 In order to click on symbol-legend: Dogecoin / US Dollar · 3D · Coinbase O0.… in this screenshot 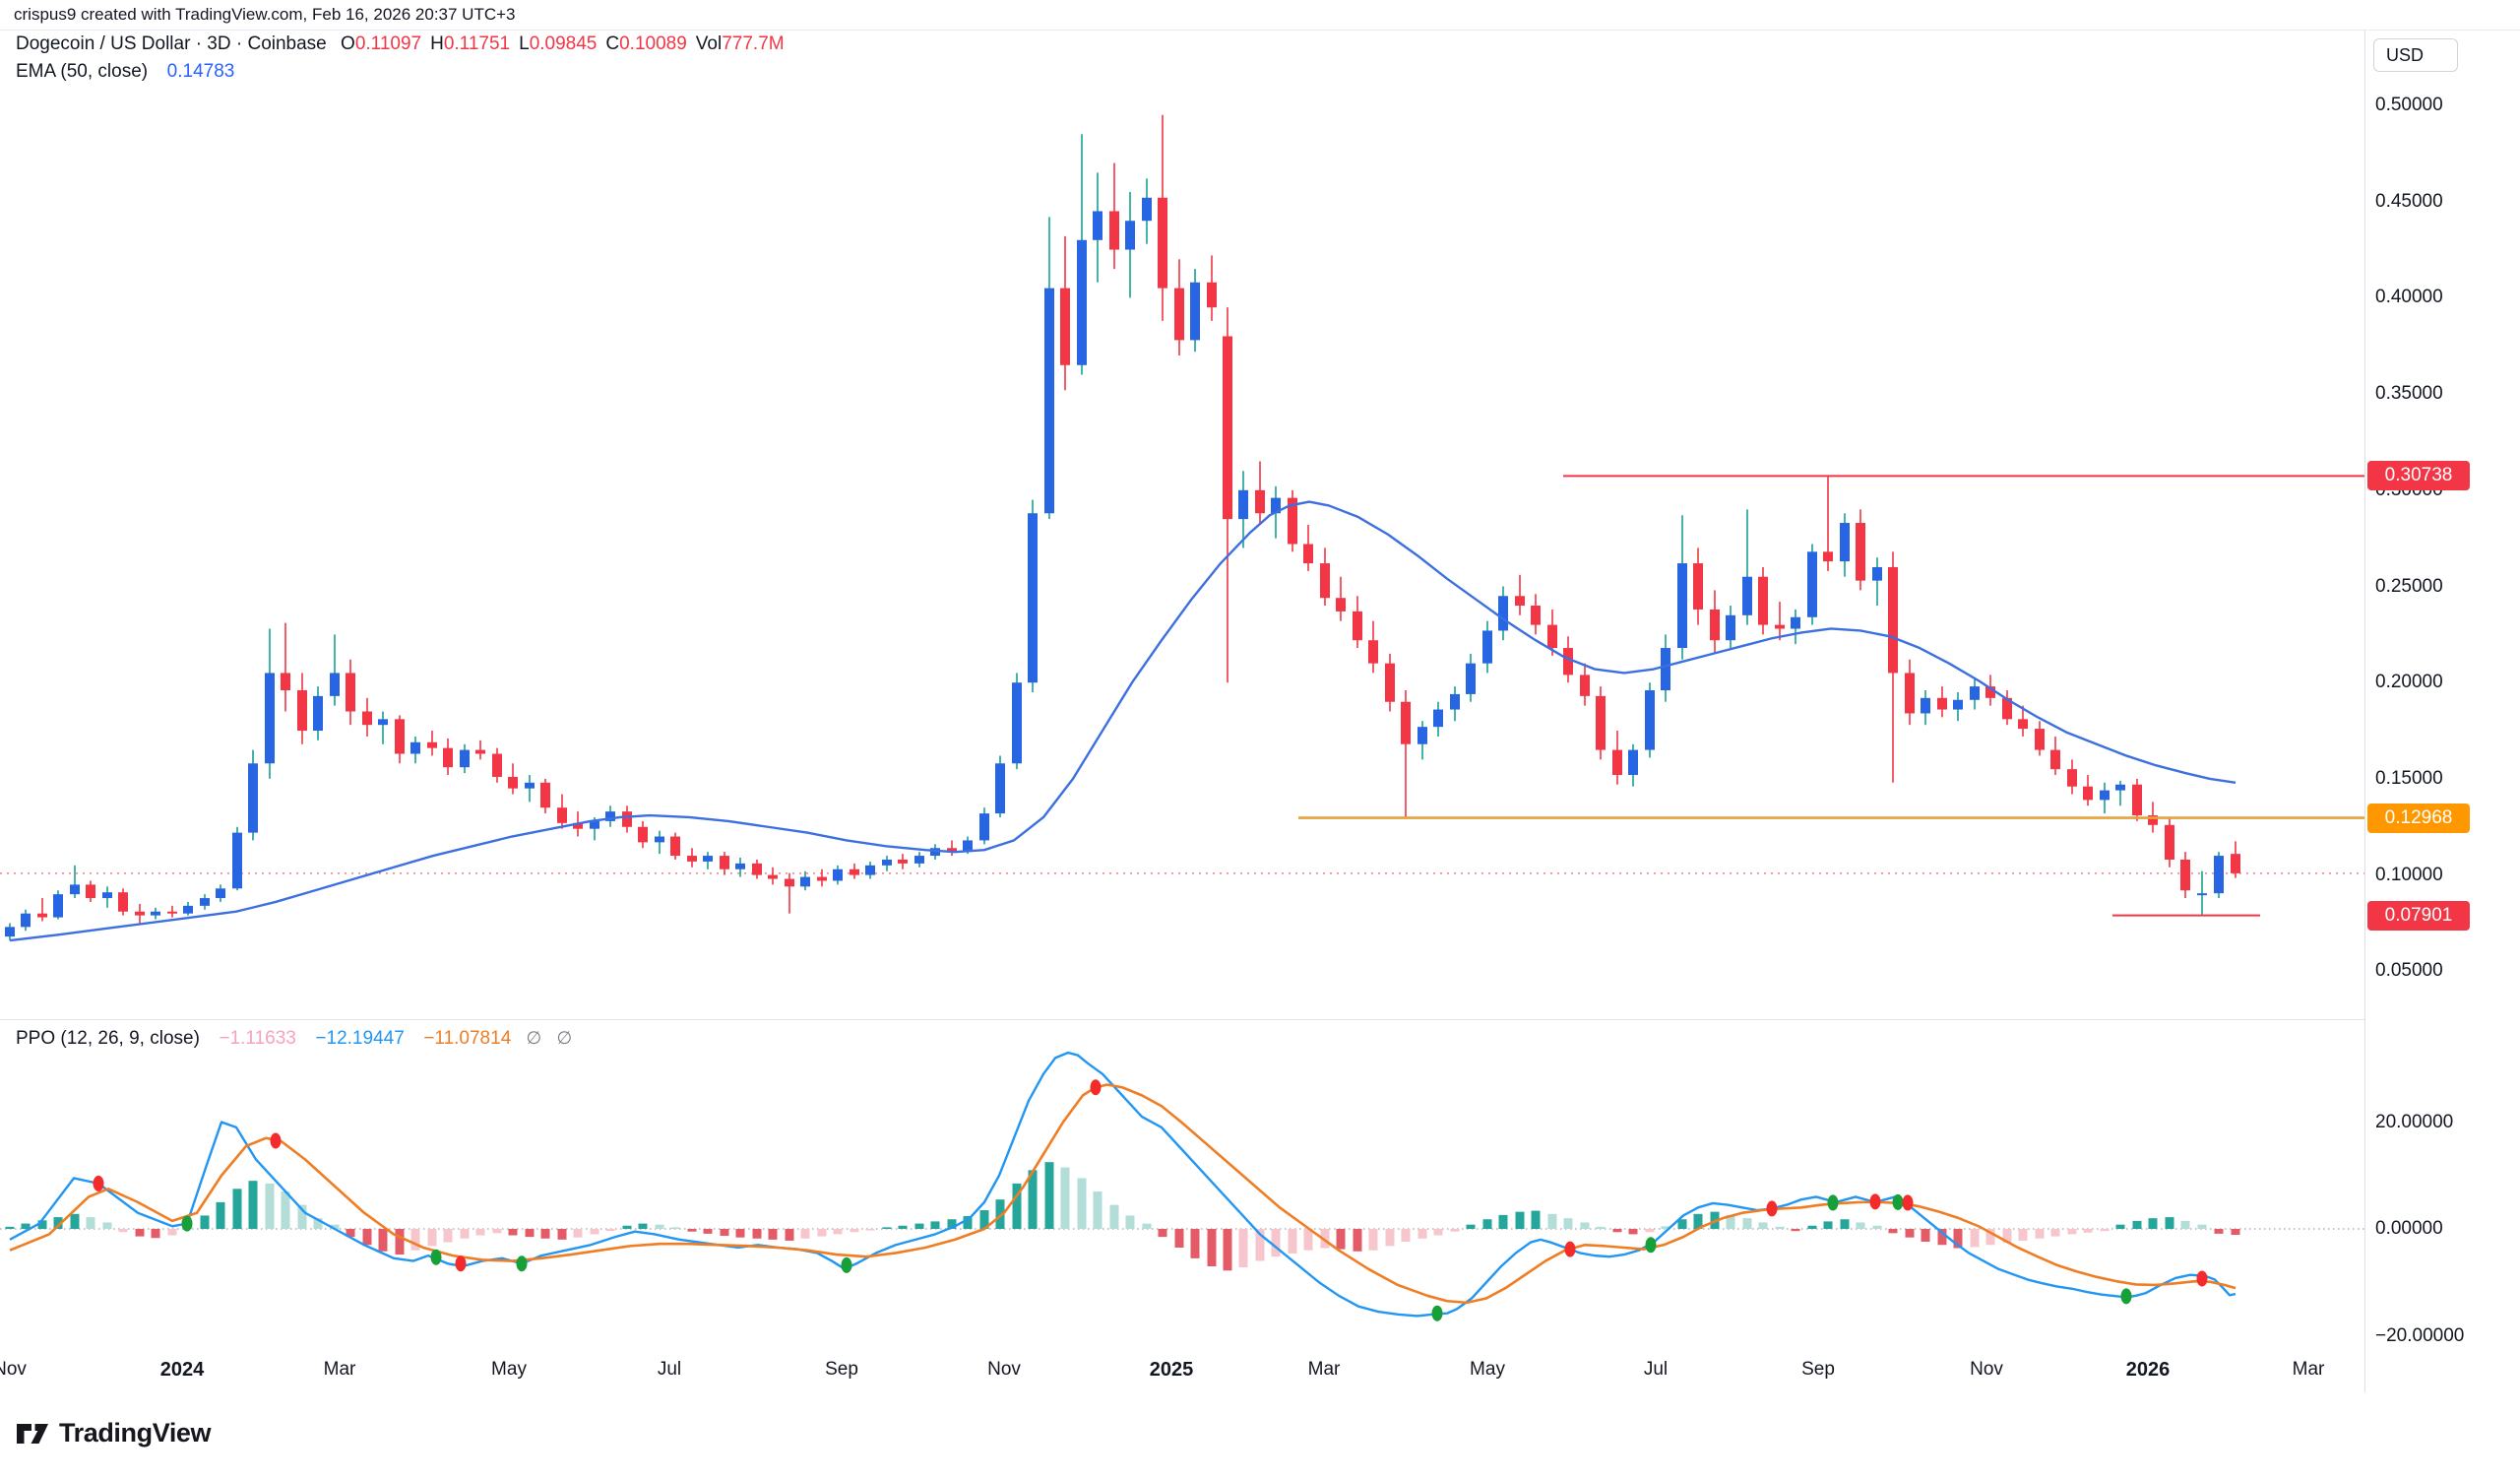, I will do `click(404, 44)`.